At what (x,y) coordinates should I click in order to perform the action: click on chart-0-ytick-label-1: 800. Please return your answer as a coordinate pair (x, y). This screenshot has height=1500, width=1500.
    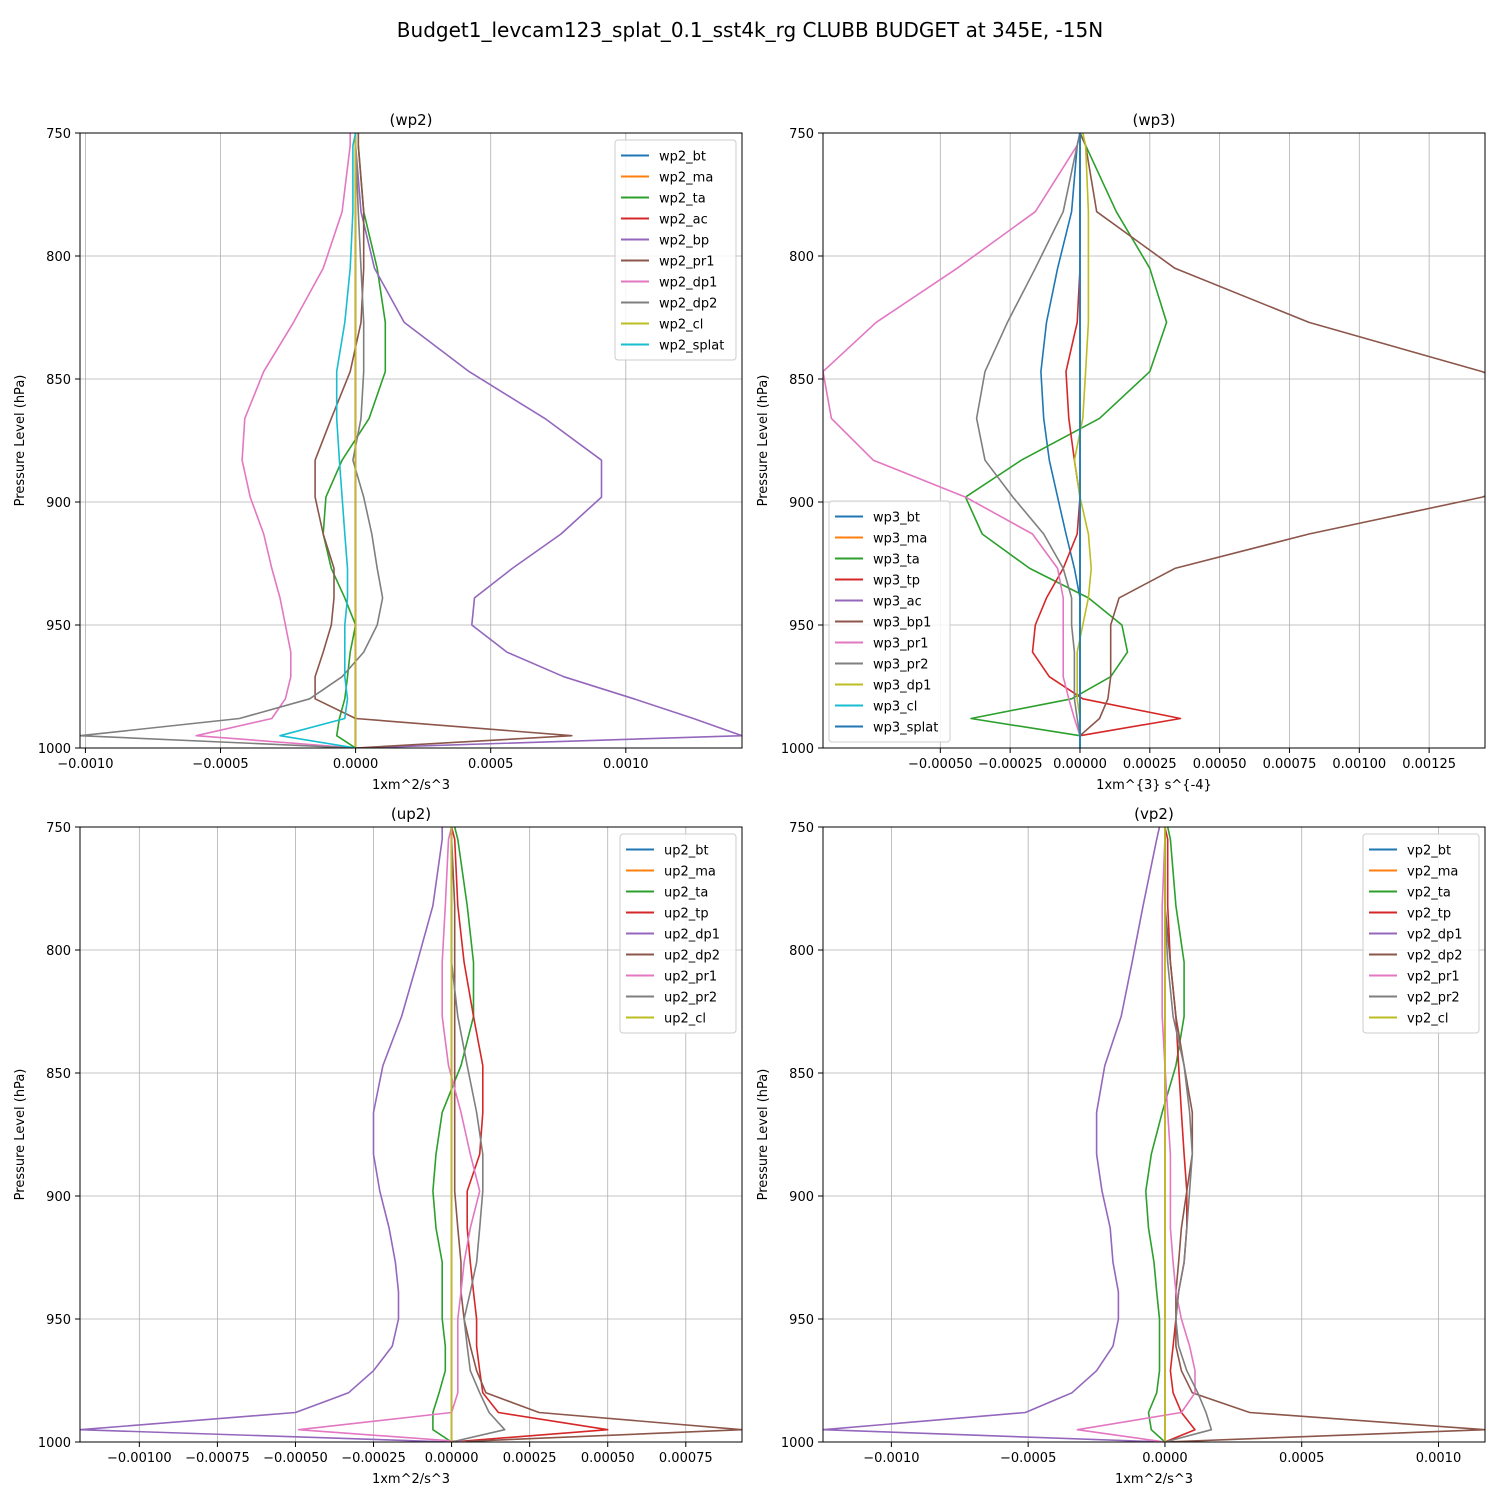
    Looking at the image, I should click on (58, 257).